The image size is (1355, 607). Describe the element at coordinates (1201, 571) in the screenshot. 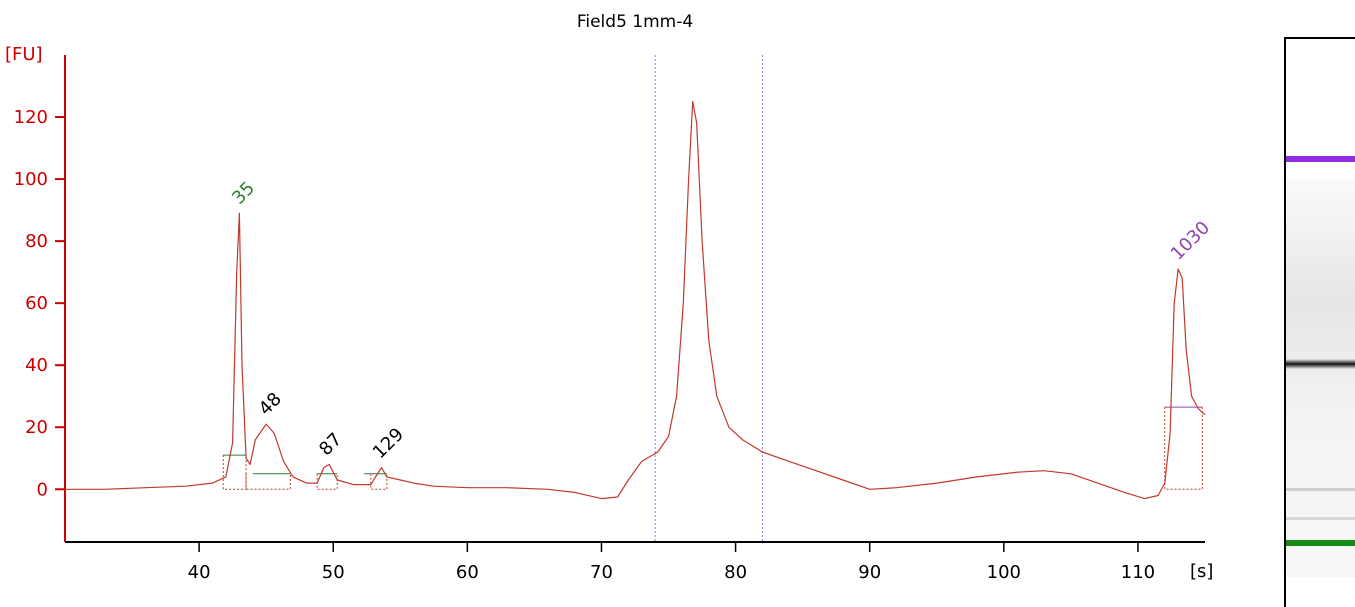

I see `x-axis-label: [s]` at that location.